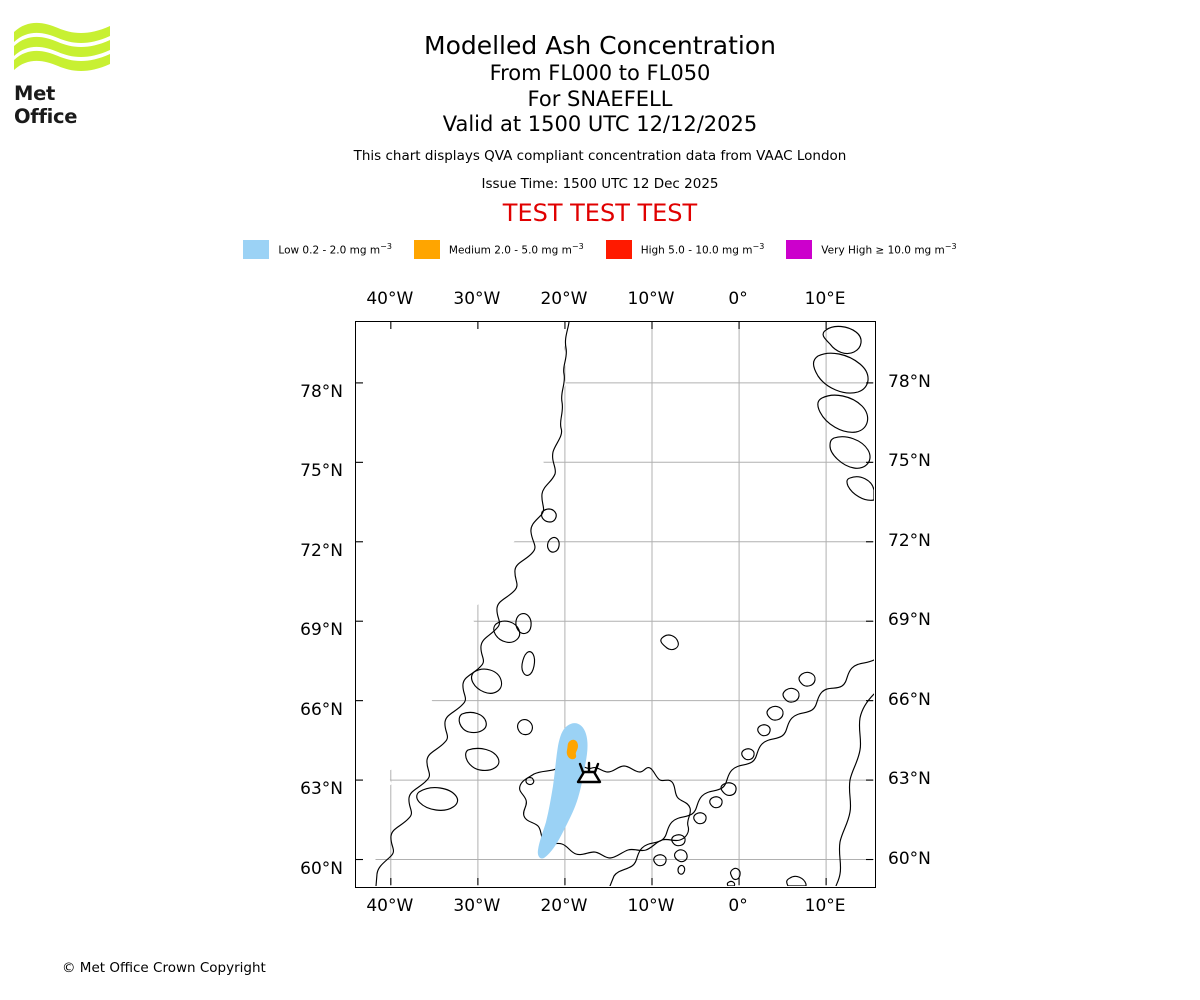  Describe the element at coordinates (618, 249) in the screenshot. I see `legend-high-swatch` at that location.